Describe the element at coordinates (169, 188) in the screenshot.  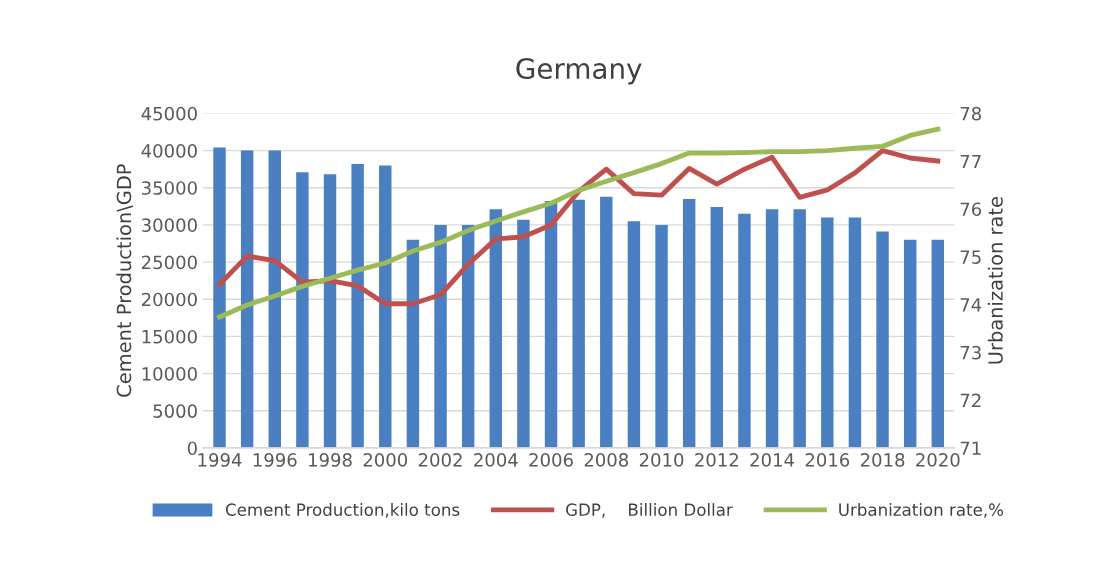
I see `y-tick-label: 35000` at that location.